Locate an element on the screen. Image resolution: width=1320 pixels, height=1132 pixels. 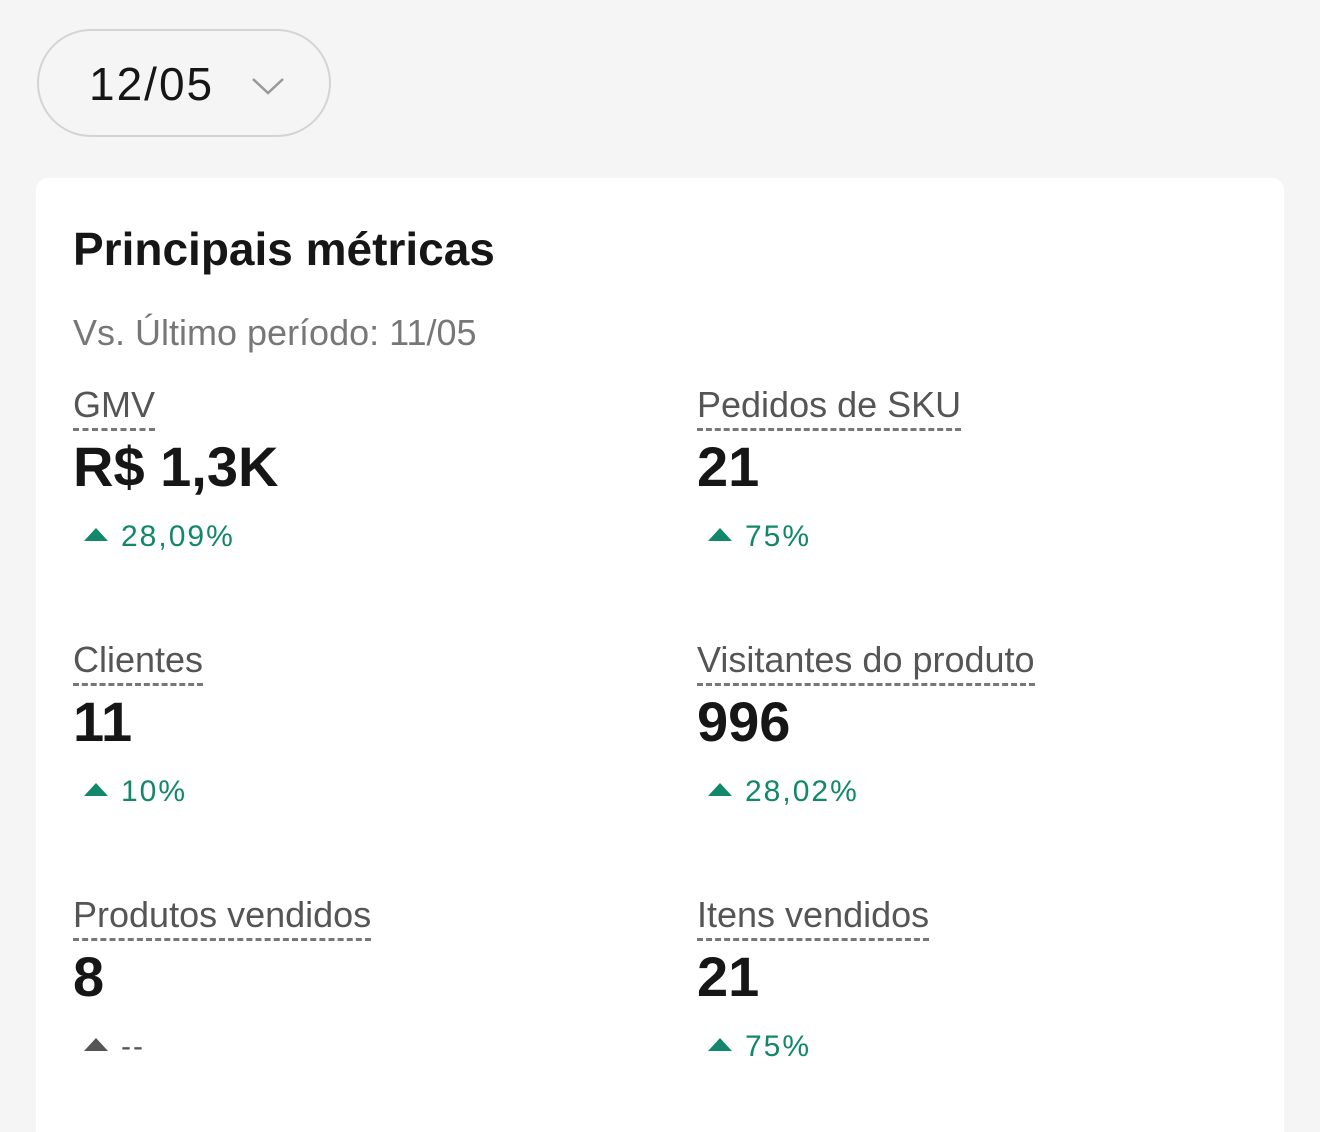
chevron is located at coordinates (268, 86).